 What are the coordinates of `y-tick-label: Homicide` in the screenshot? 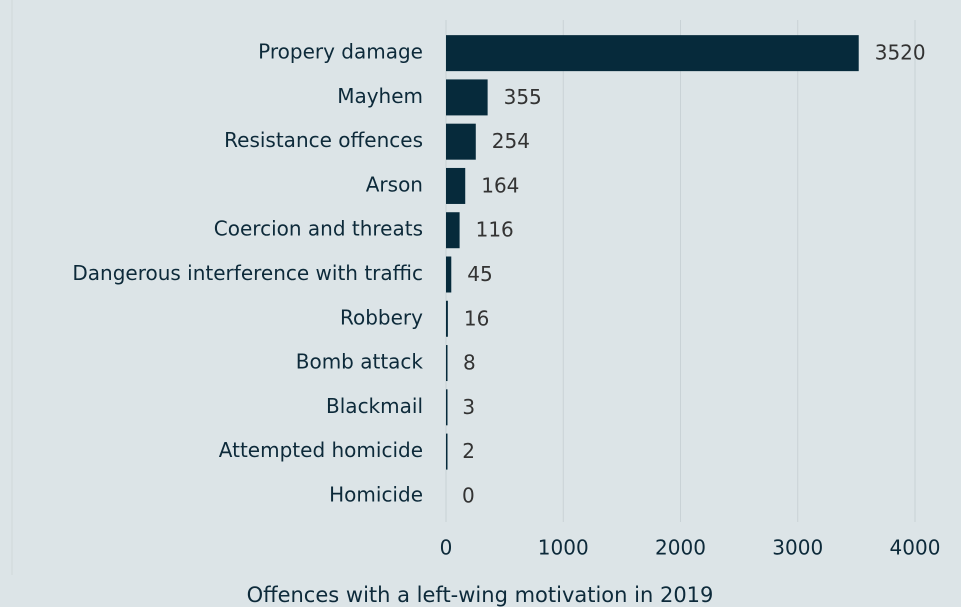 It's located at (376, 494).